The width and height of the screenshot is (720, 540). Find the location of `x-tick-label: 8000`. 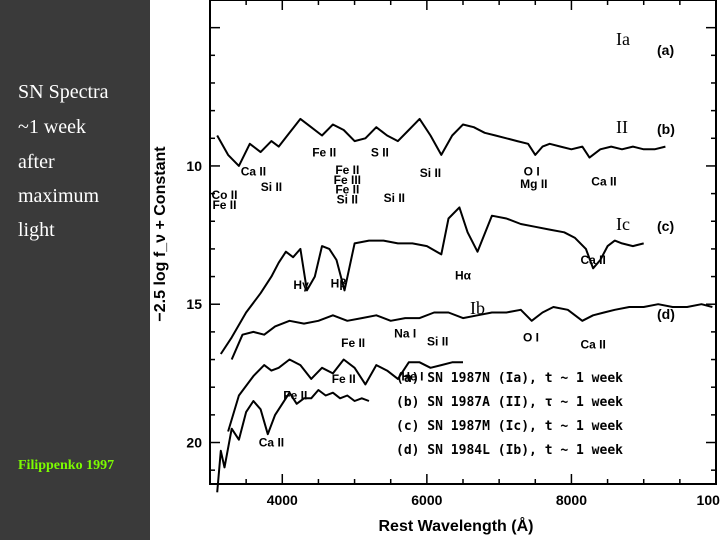

x-tick-label: 8000 is located at coordinates (571, 500).